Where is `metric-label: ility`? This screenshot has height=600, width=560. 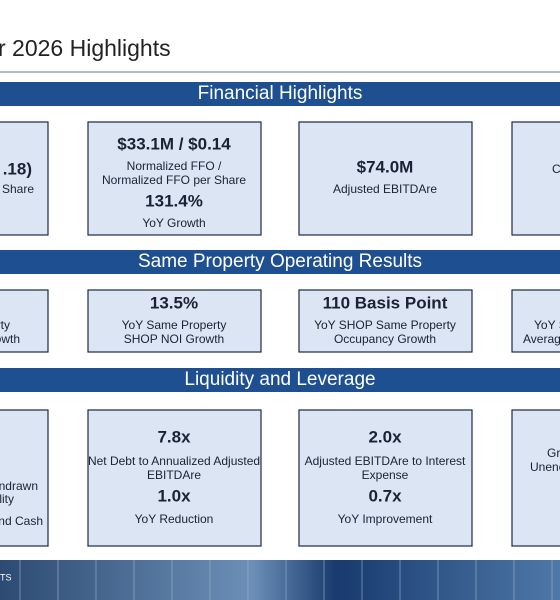 metric-label: ility is located at coordinates (7, 499).